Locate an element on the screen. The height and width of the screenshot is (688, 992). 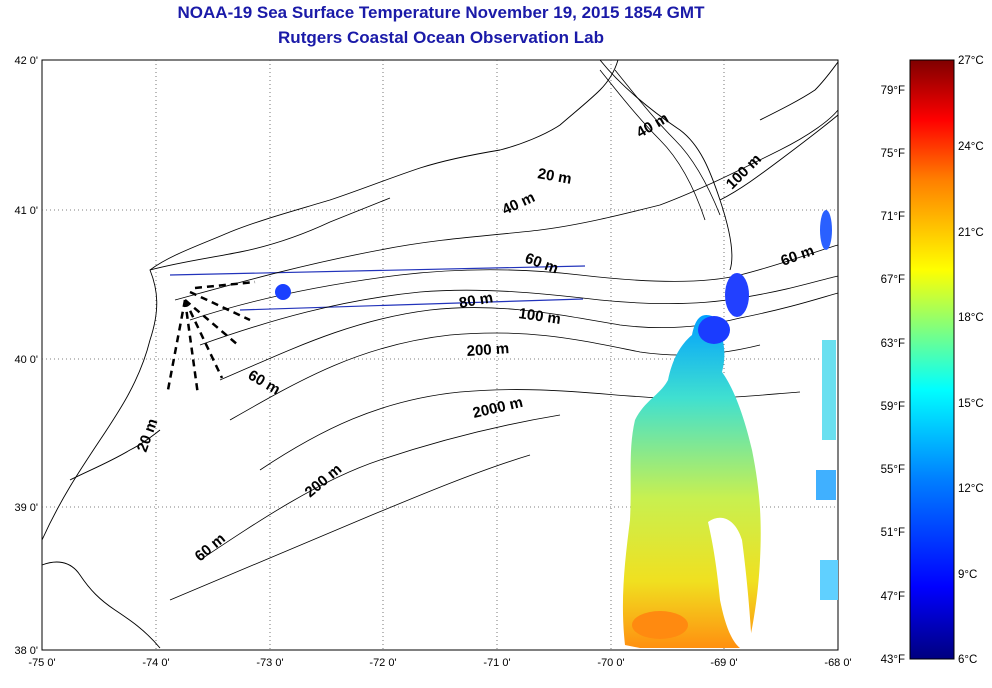
colorbar-c-label: 9°C is located at coordinates (967, 575).